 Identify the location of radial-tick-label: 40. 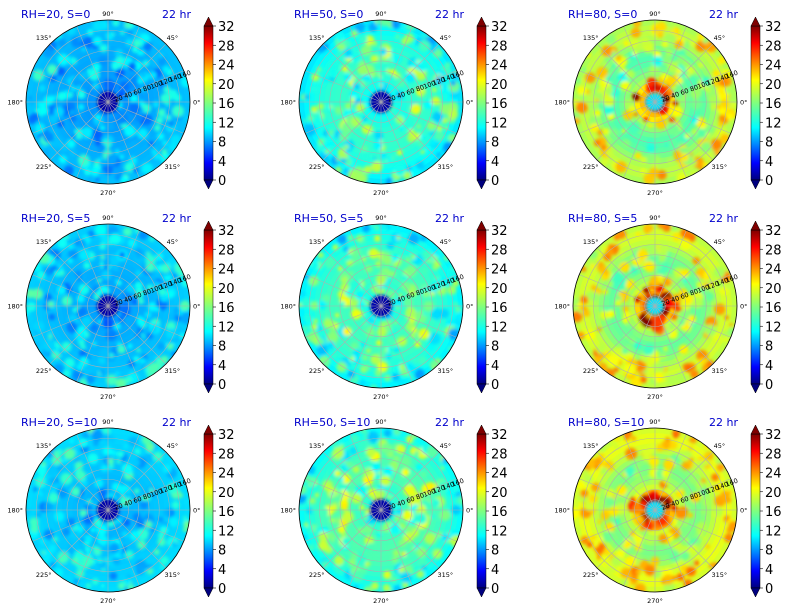
(128, 503).